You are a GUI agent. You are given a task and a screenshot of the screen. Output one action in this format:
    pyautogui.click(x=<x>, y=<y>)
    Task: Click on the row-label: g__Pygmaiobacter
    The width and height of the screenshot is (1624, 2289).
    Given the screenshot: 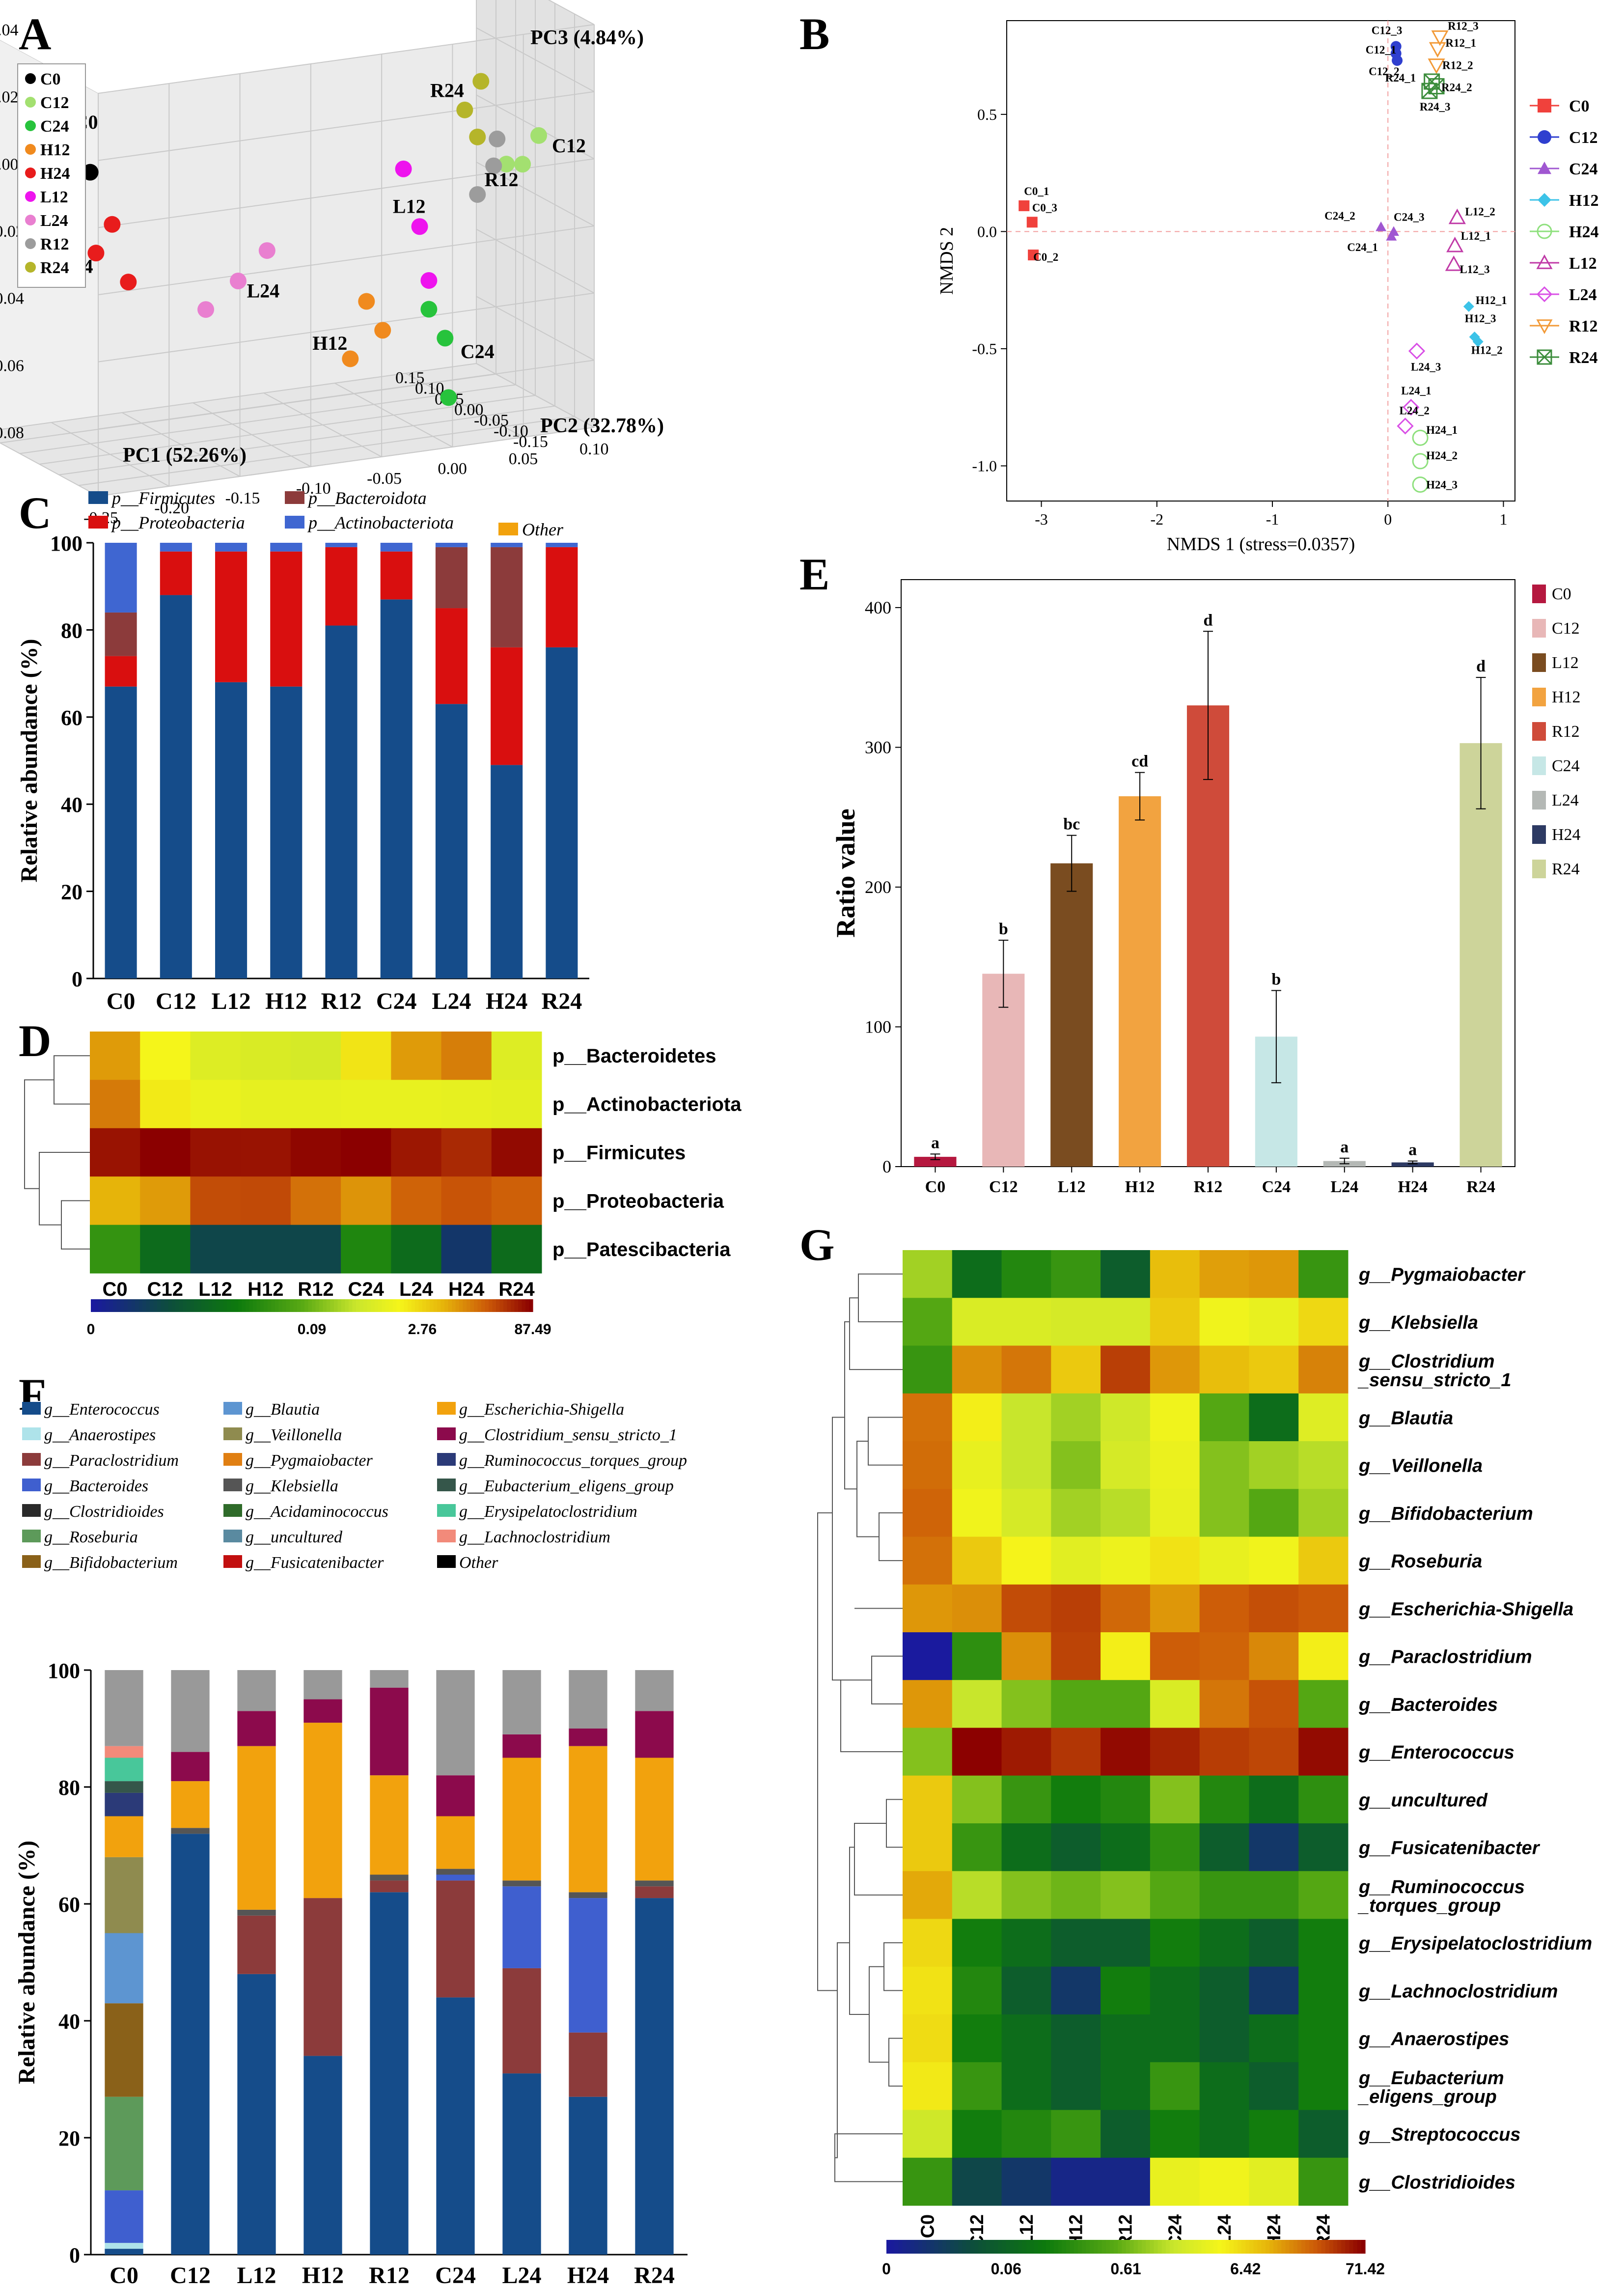 What is the action you would take?
    pyautogui.click(x=1442, y=1275)
    